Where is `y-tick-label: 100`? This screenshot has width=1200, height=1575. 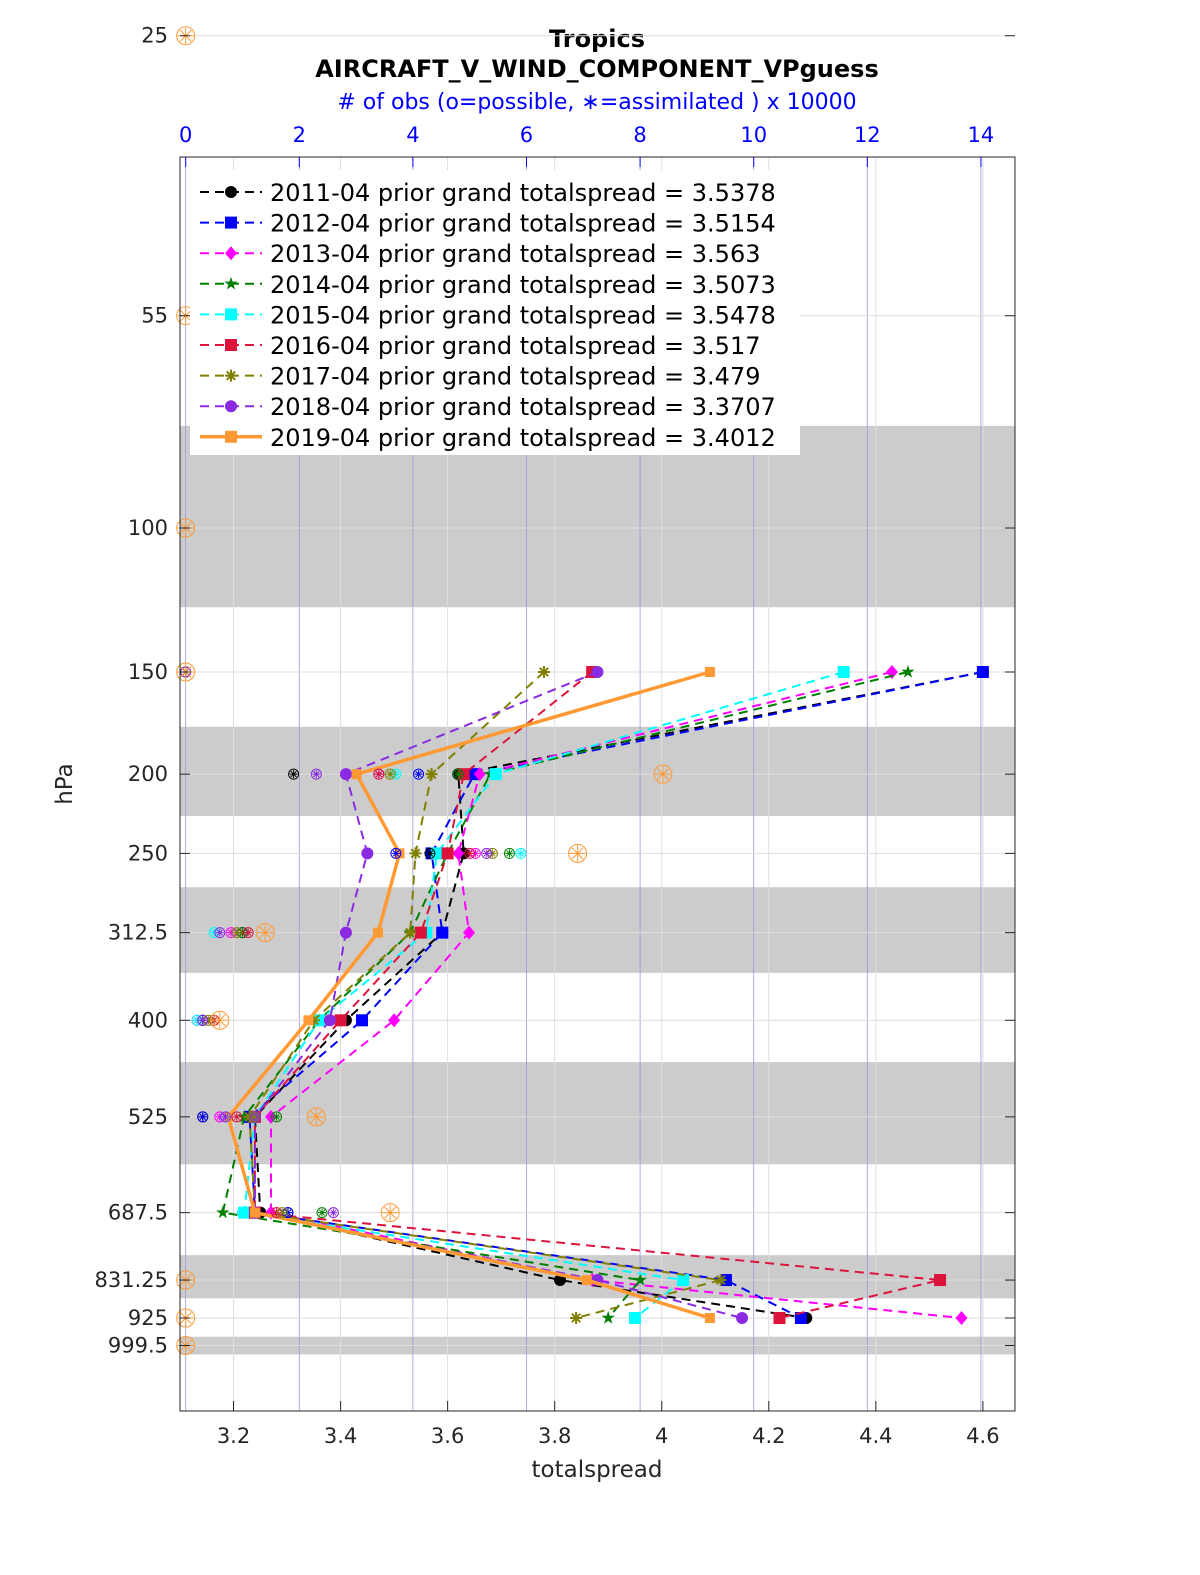 y-tick-label: 100 is located at coordinates (148, 528).